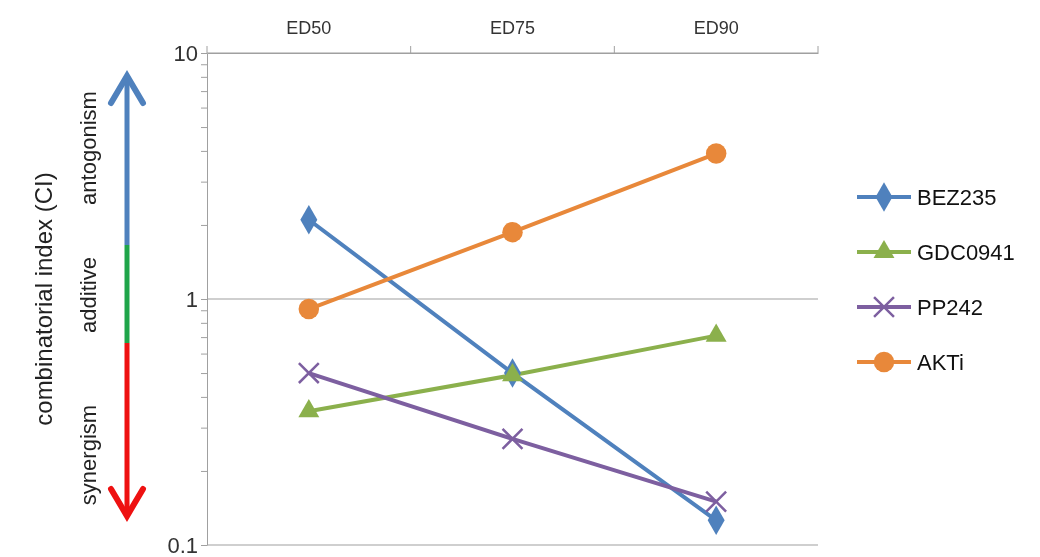 This screenshot has width=1040, height=557. What do you see at coordinates (957, 197) in the screenshot?
I see `legend-label: BEZ235` at bounding box center [957, 197].